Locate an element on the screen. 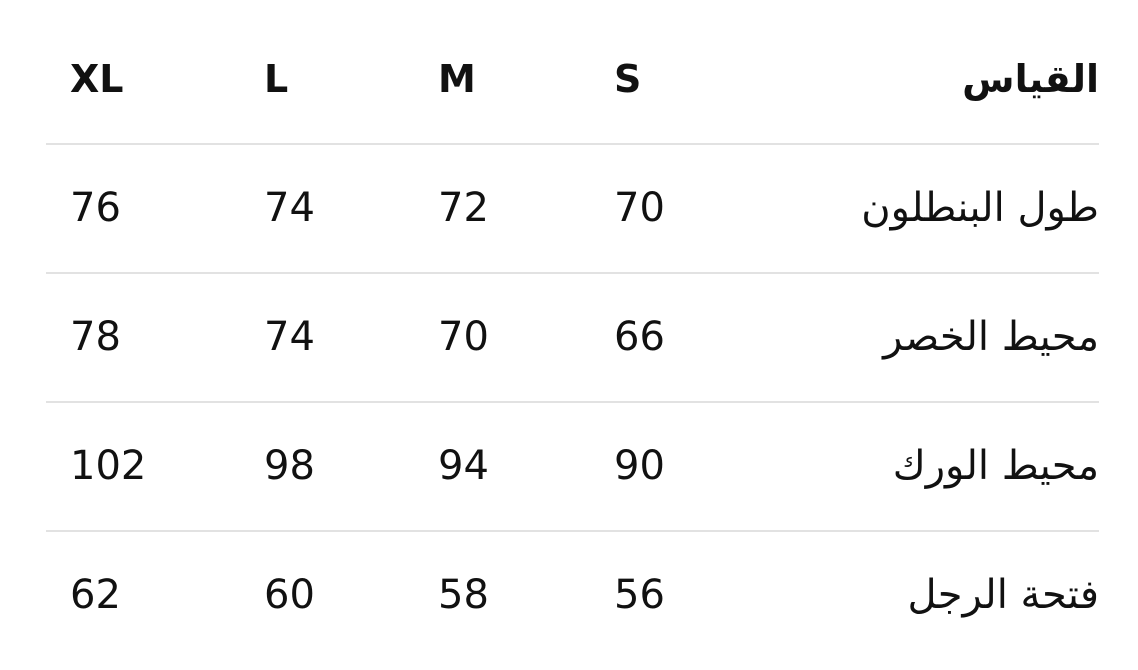  header-xl: XL is located at coordinates (97, 78).